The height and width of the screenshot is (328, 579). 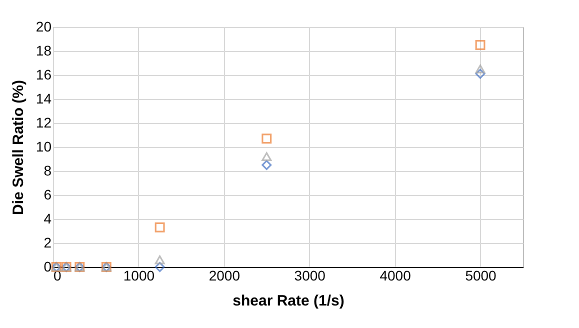 What do you see at coordinates (44, 50) in the screenshot?
I see `y-tick-label: 18` at bounding box center [44, 50].